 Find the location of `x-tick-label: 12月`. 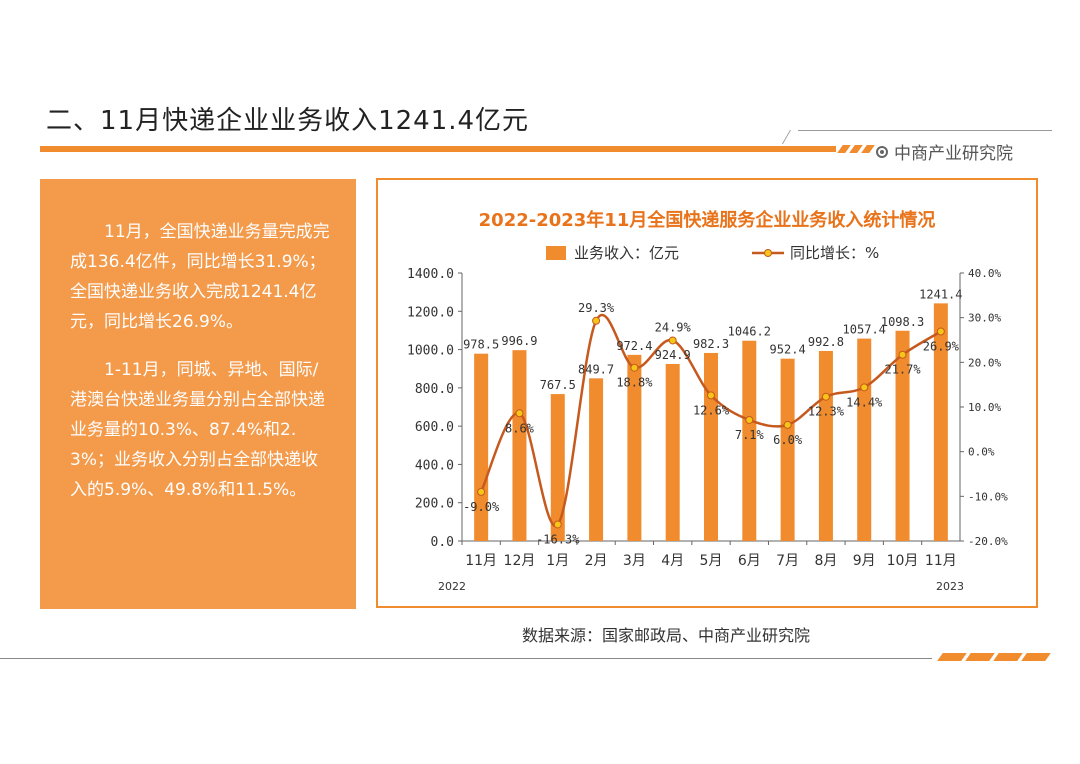

x-tick-label: 12月 is located at coordinates (520, 561).